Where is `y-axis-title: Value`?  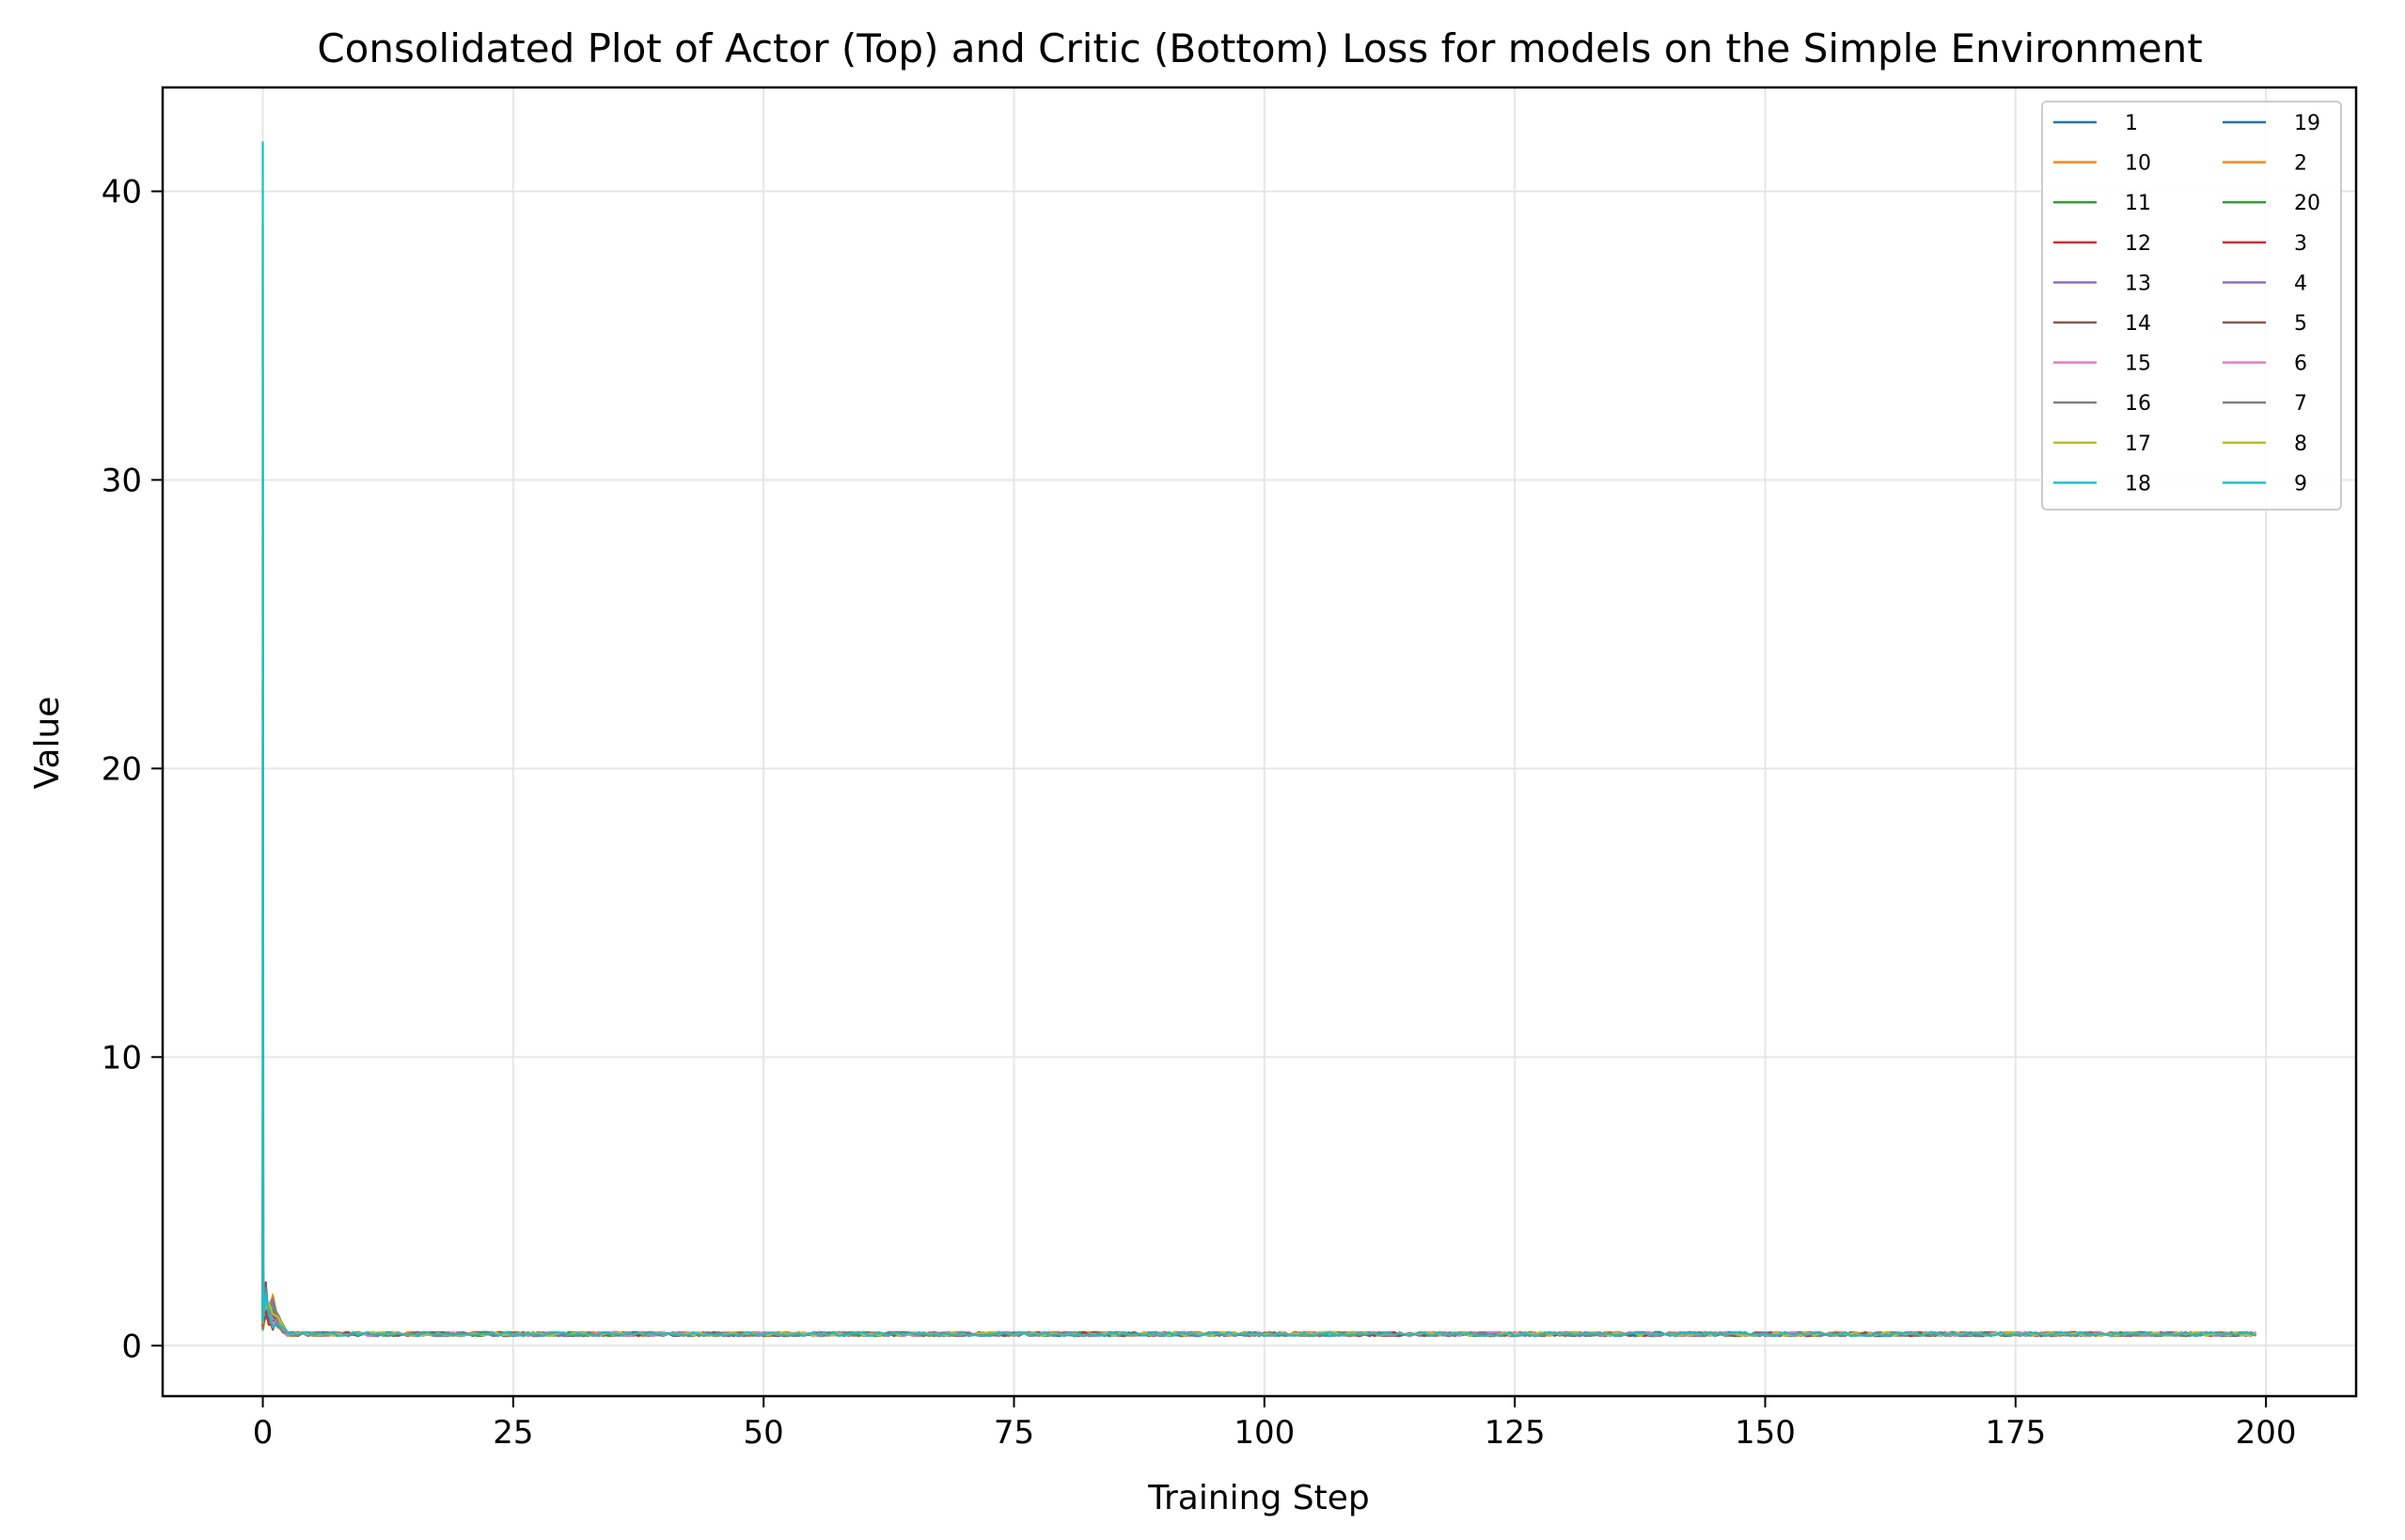
y-axis-title: Value is located at coordinates (47, 743).